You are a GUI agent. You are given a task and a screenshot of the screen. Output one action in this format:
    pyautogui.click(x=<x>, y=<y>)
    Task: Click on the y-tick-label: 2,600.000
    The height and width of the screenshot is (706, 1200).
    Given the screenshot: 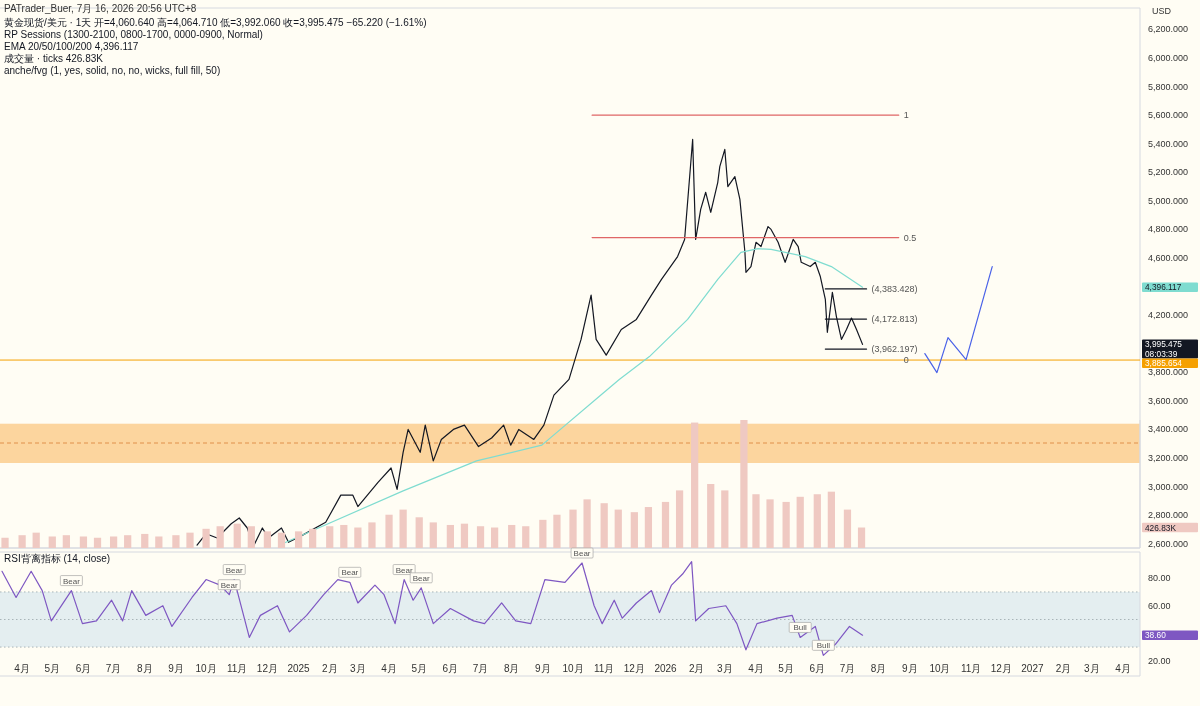 What is the action you would take?
    pyautogui.click(x=1168, y=543)
    